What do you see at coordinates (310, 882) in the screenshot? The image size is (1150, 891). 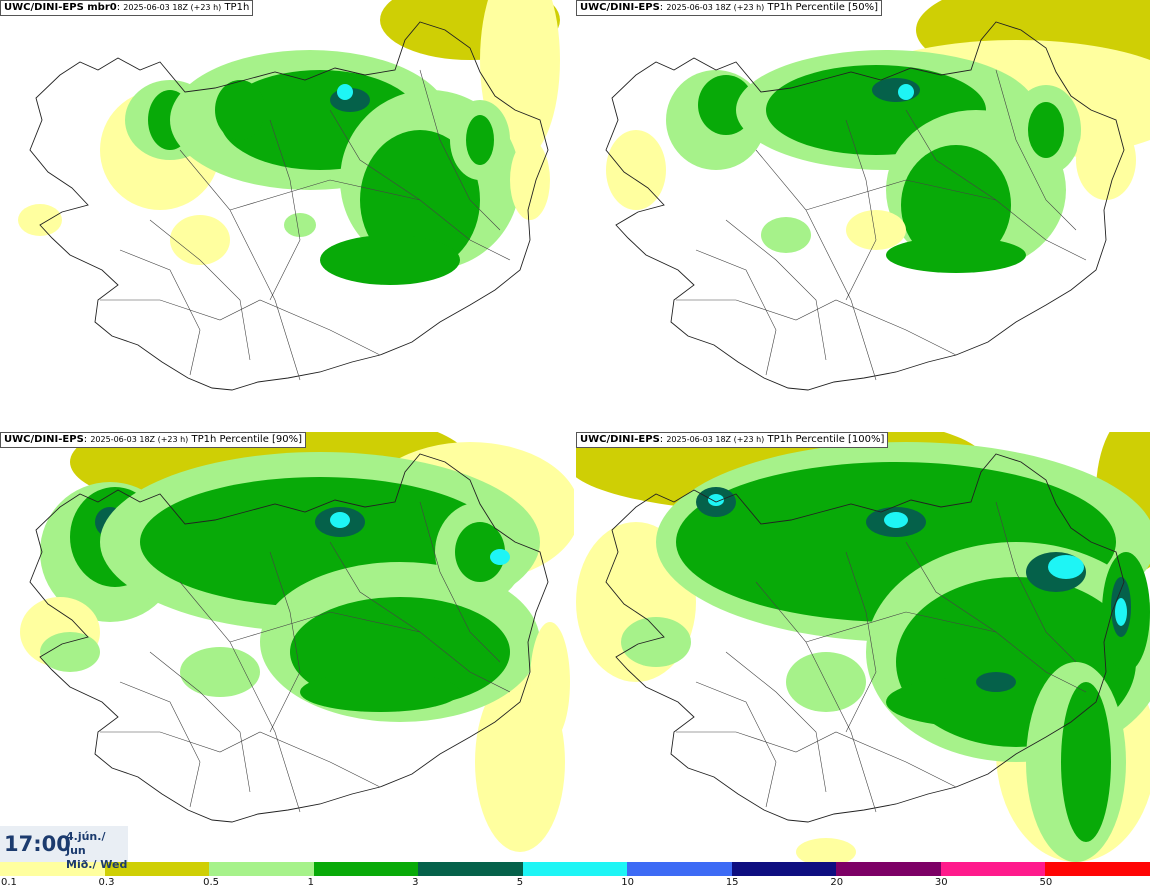 I see `colorbar-label: 1` at bounding box center [310, 882].